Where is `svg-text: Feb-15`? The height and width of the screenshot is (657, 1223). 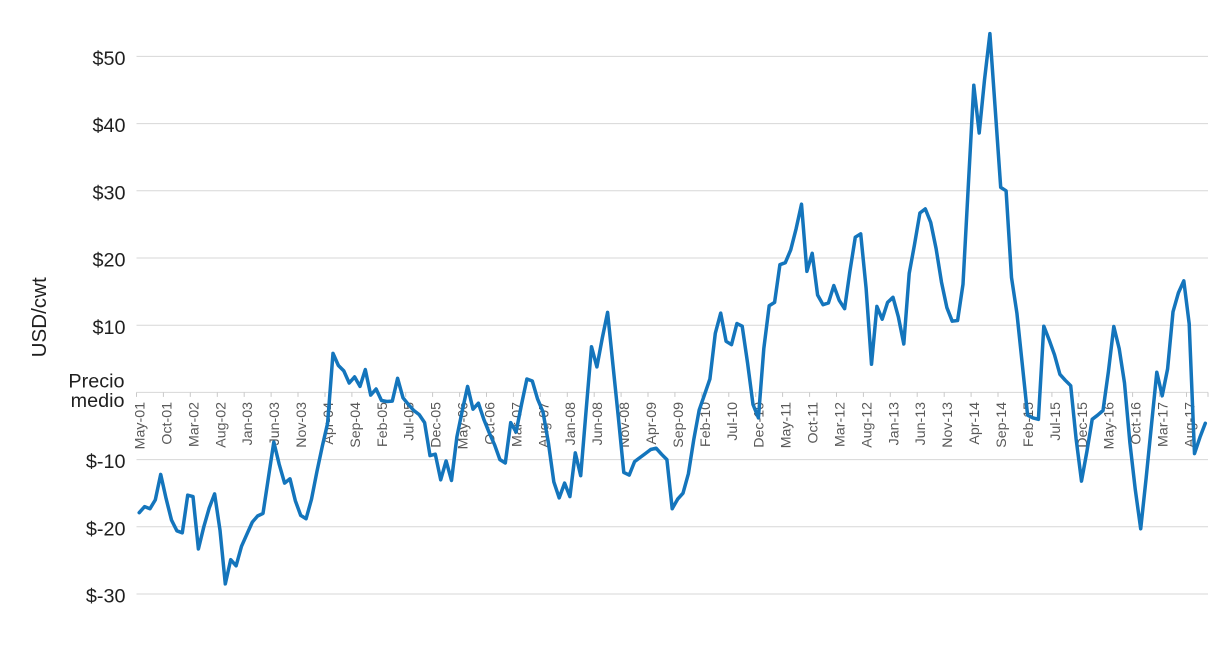
svg-text: Feb-15 is located at coordinates (1029, 424).